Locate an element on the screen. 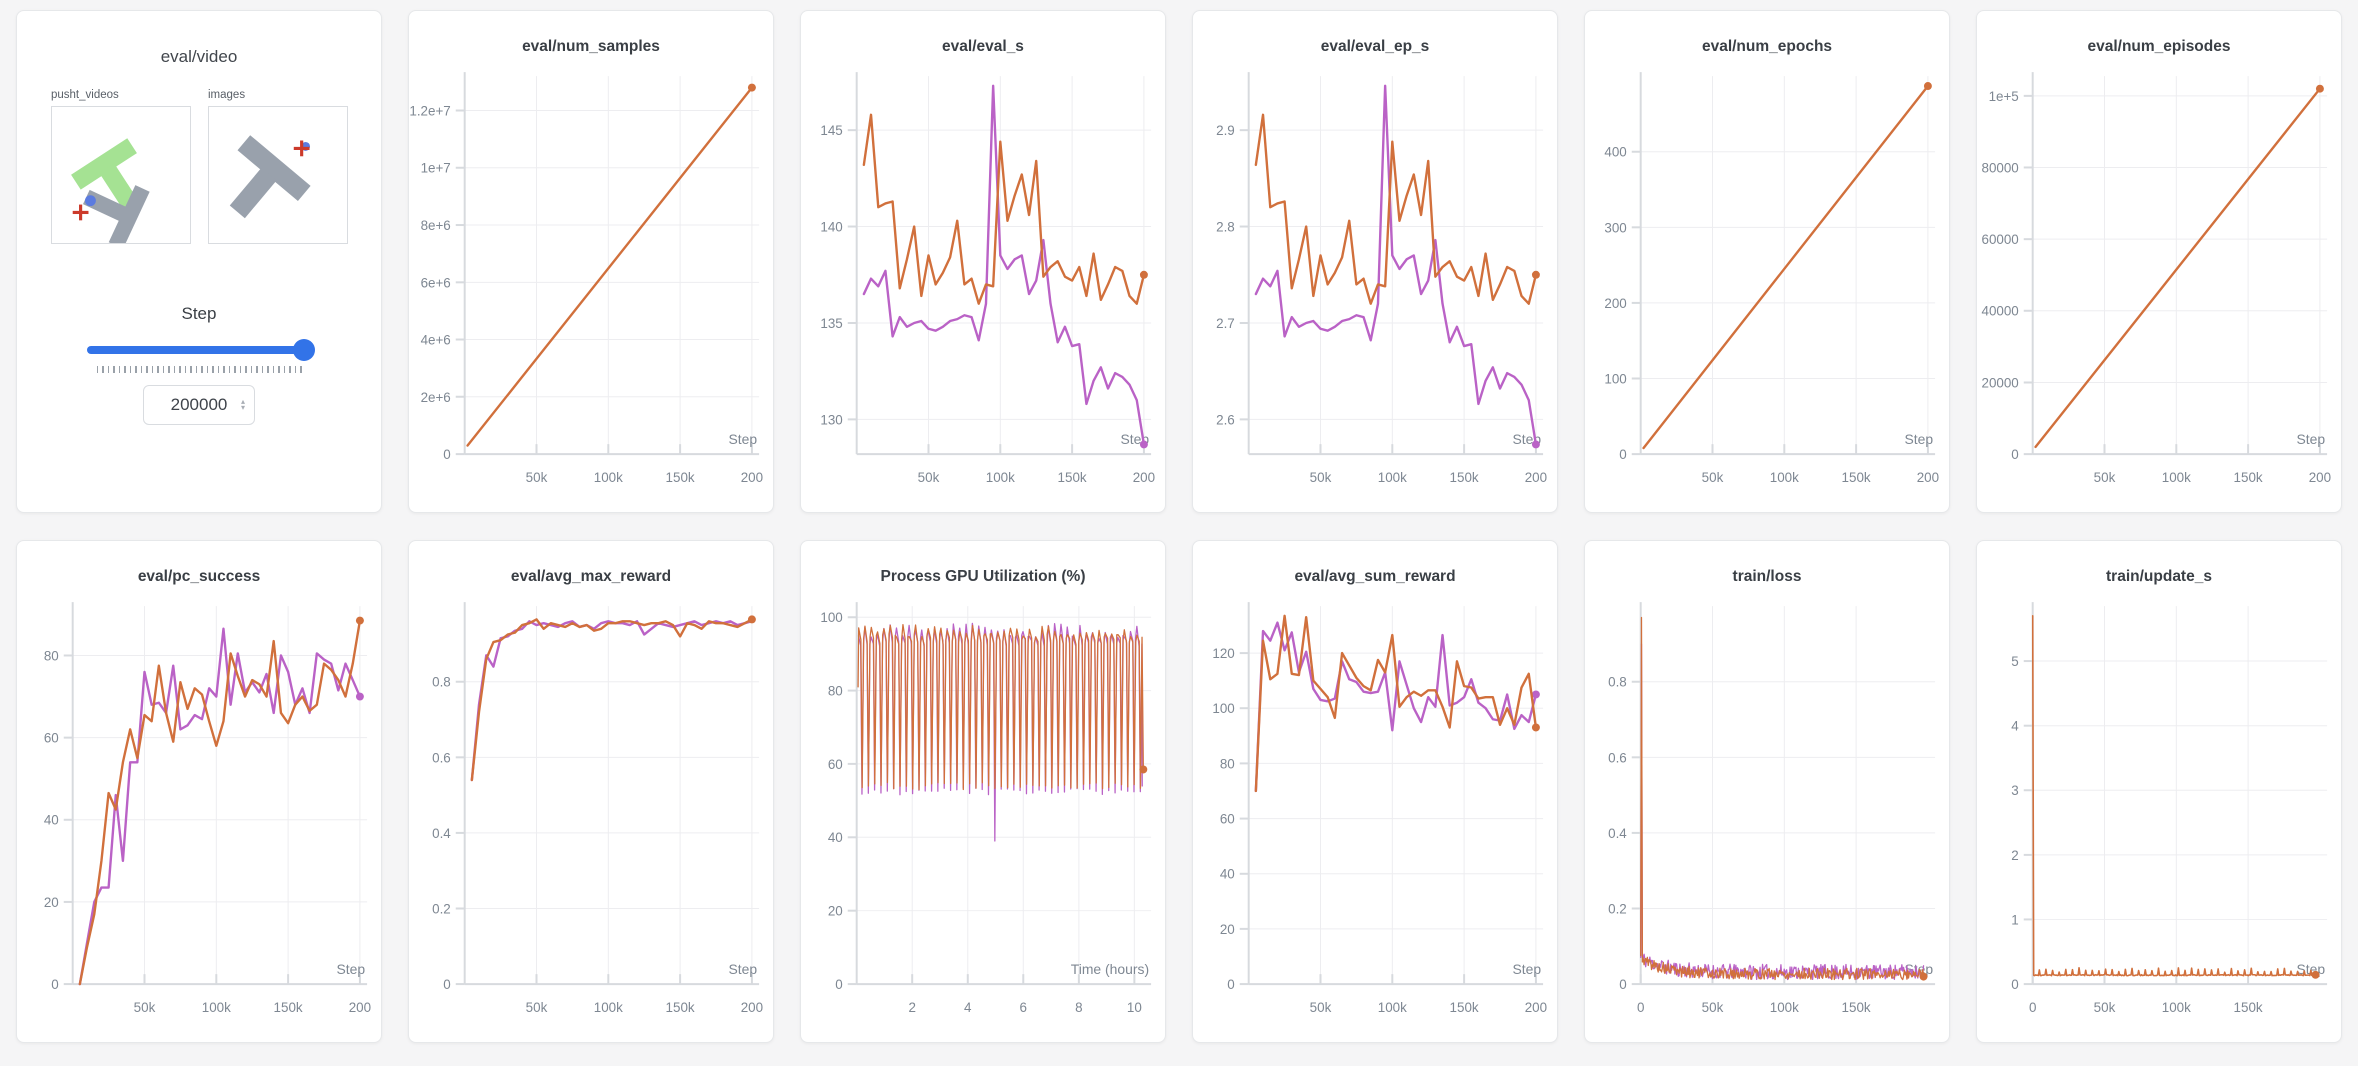 The height and width of the screenshot is (1066, 2358). panel-title: eval/video is located at coordinates (199, 56).